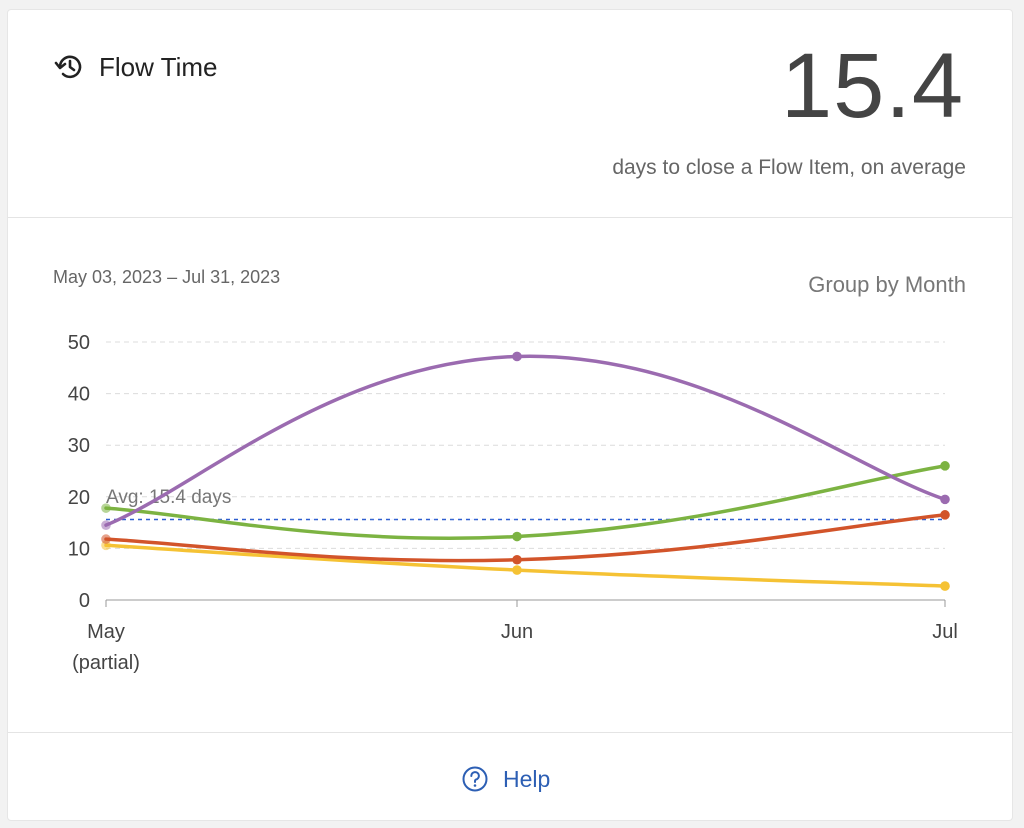 The width and height of the screenshot is (1024, 828). Describe the element at coordinates (106, 632) in the screenshot. I see `x-tick-label: May` at that location.